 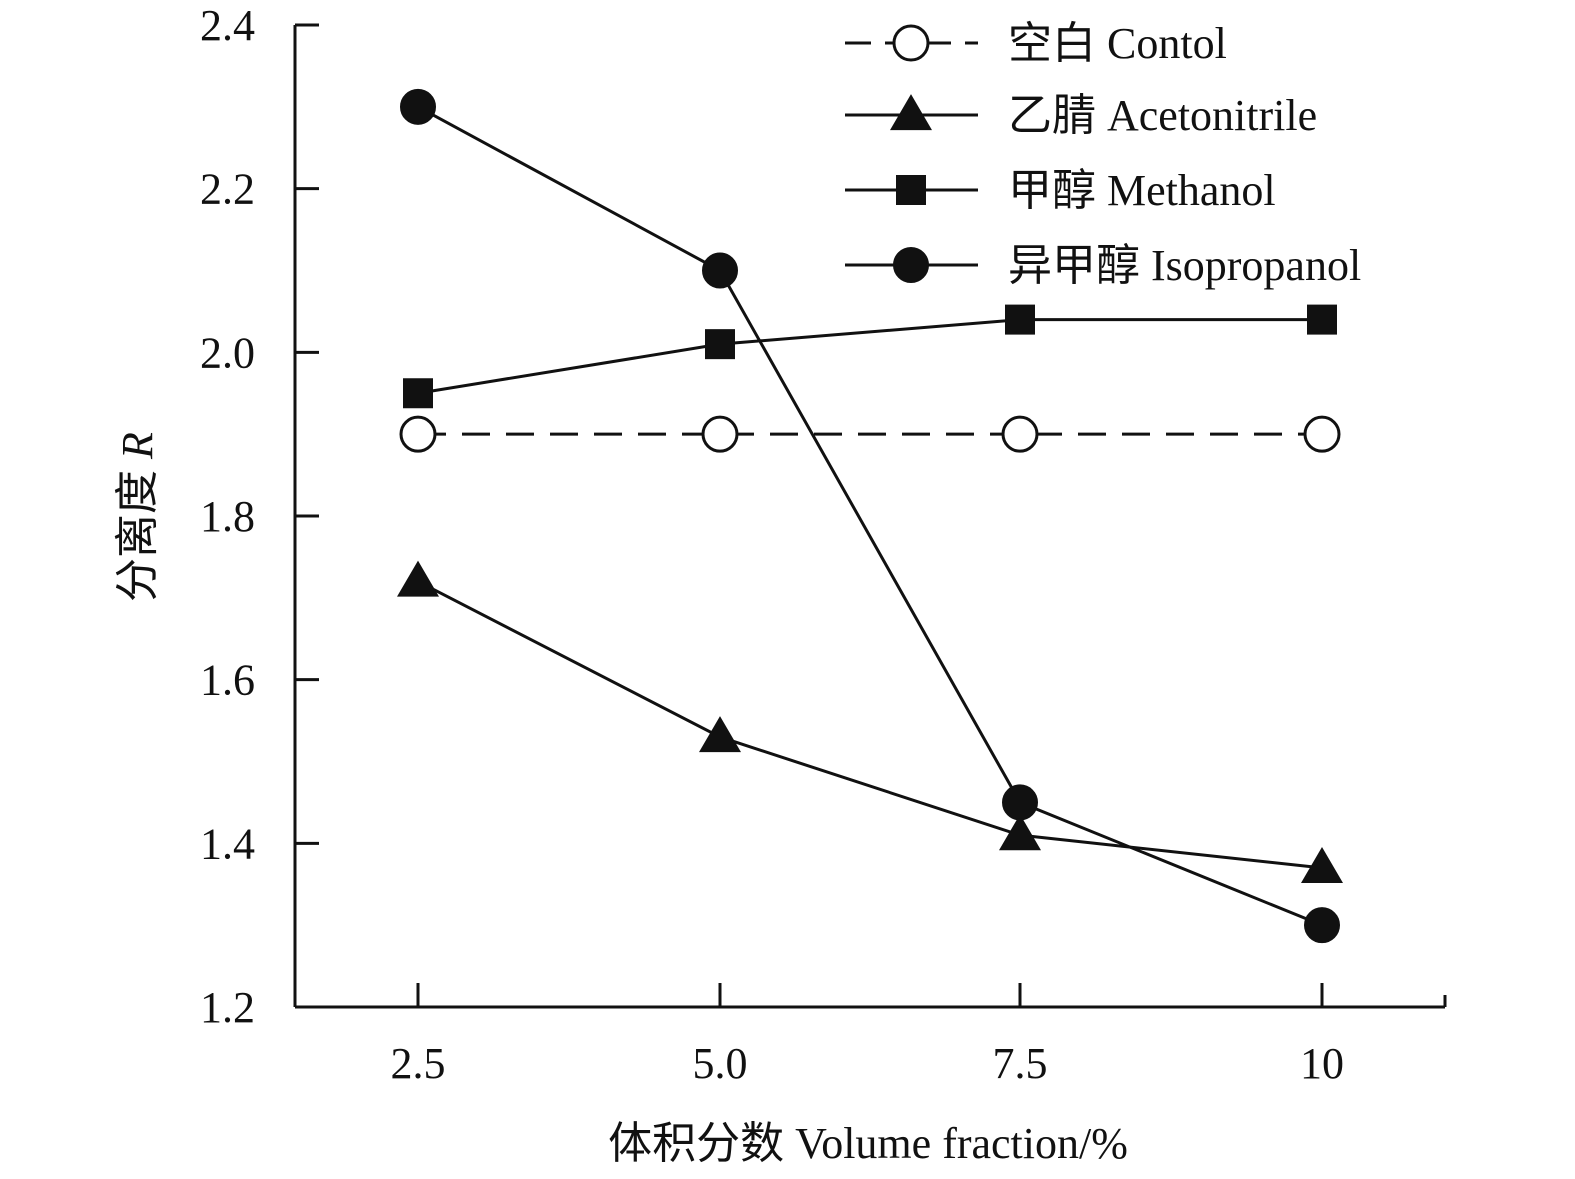 What do you see at coordinates (1184, 265) in the screenshot?
I see `legend-label-3: 异甲醇 Isopropanol` at bounding box center [1184, 265].